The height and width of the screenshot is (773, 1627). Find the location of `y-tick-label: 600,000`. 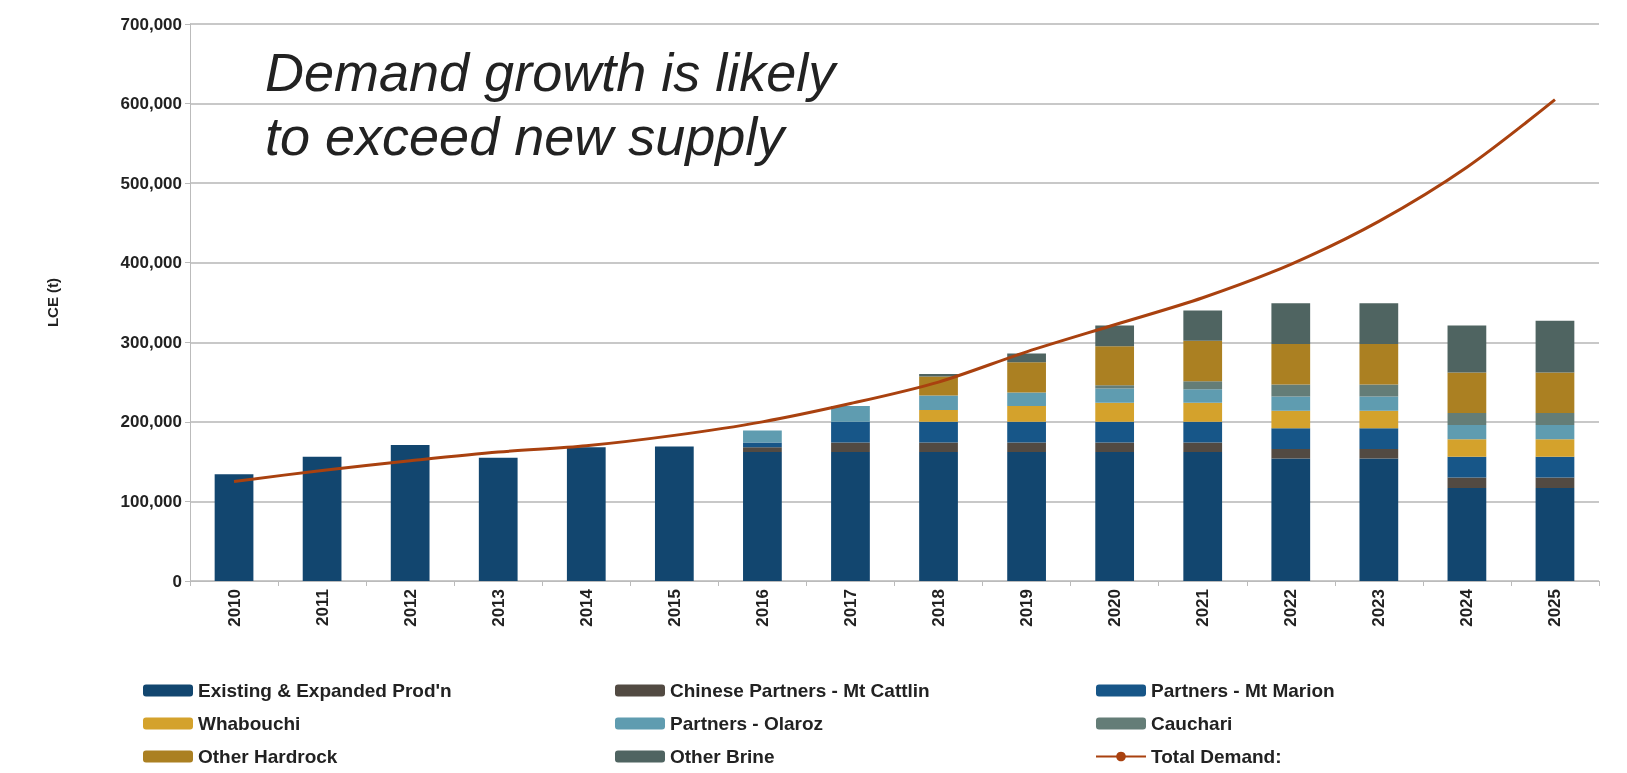

y-tick-label: 600,000 is located at coordinates (151, 104).